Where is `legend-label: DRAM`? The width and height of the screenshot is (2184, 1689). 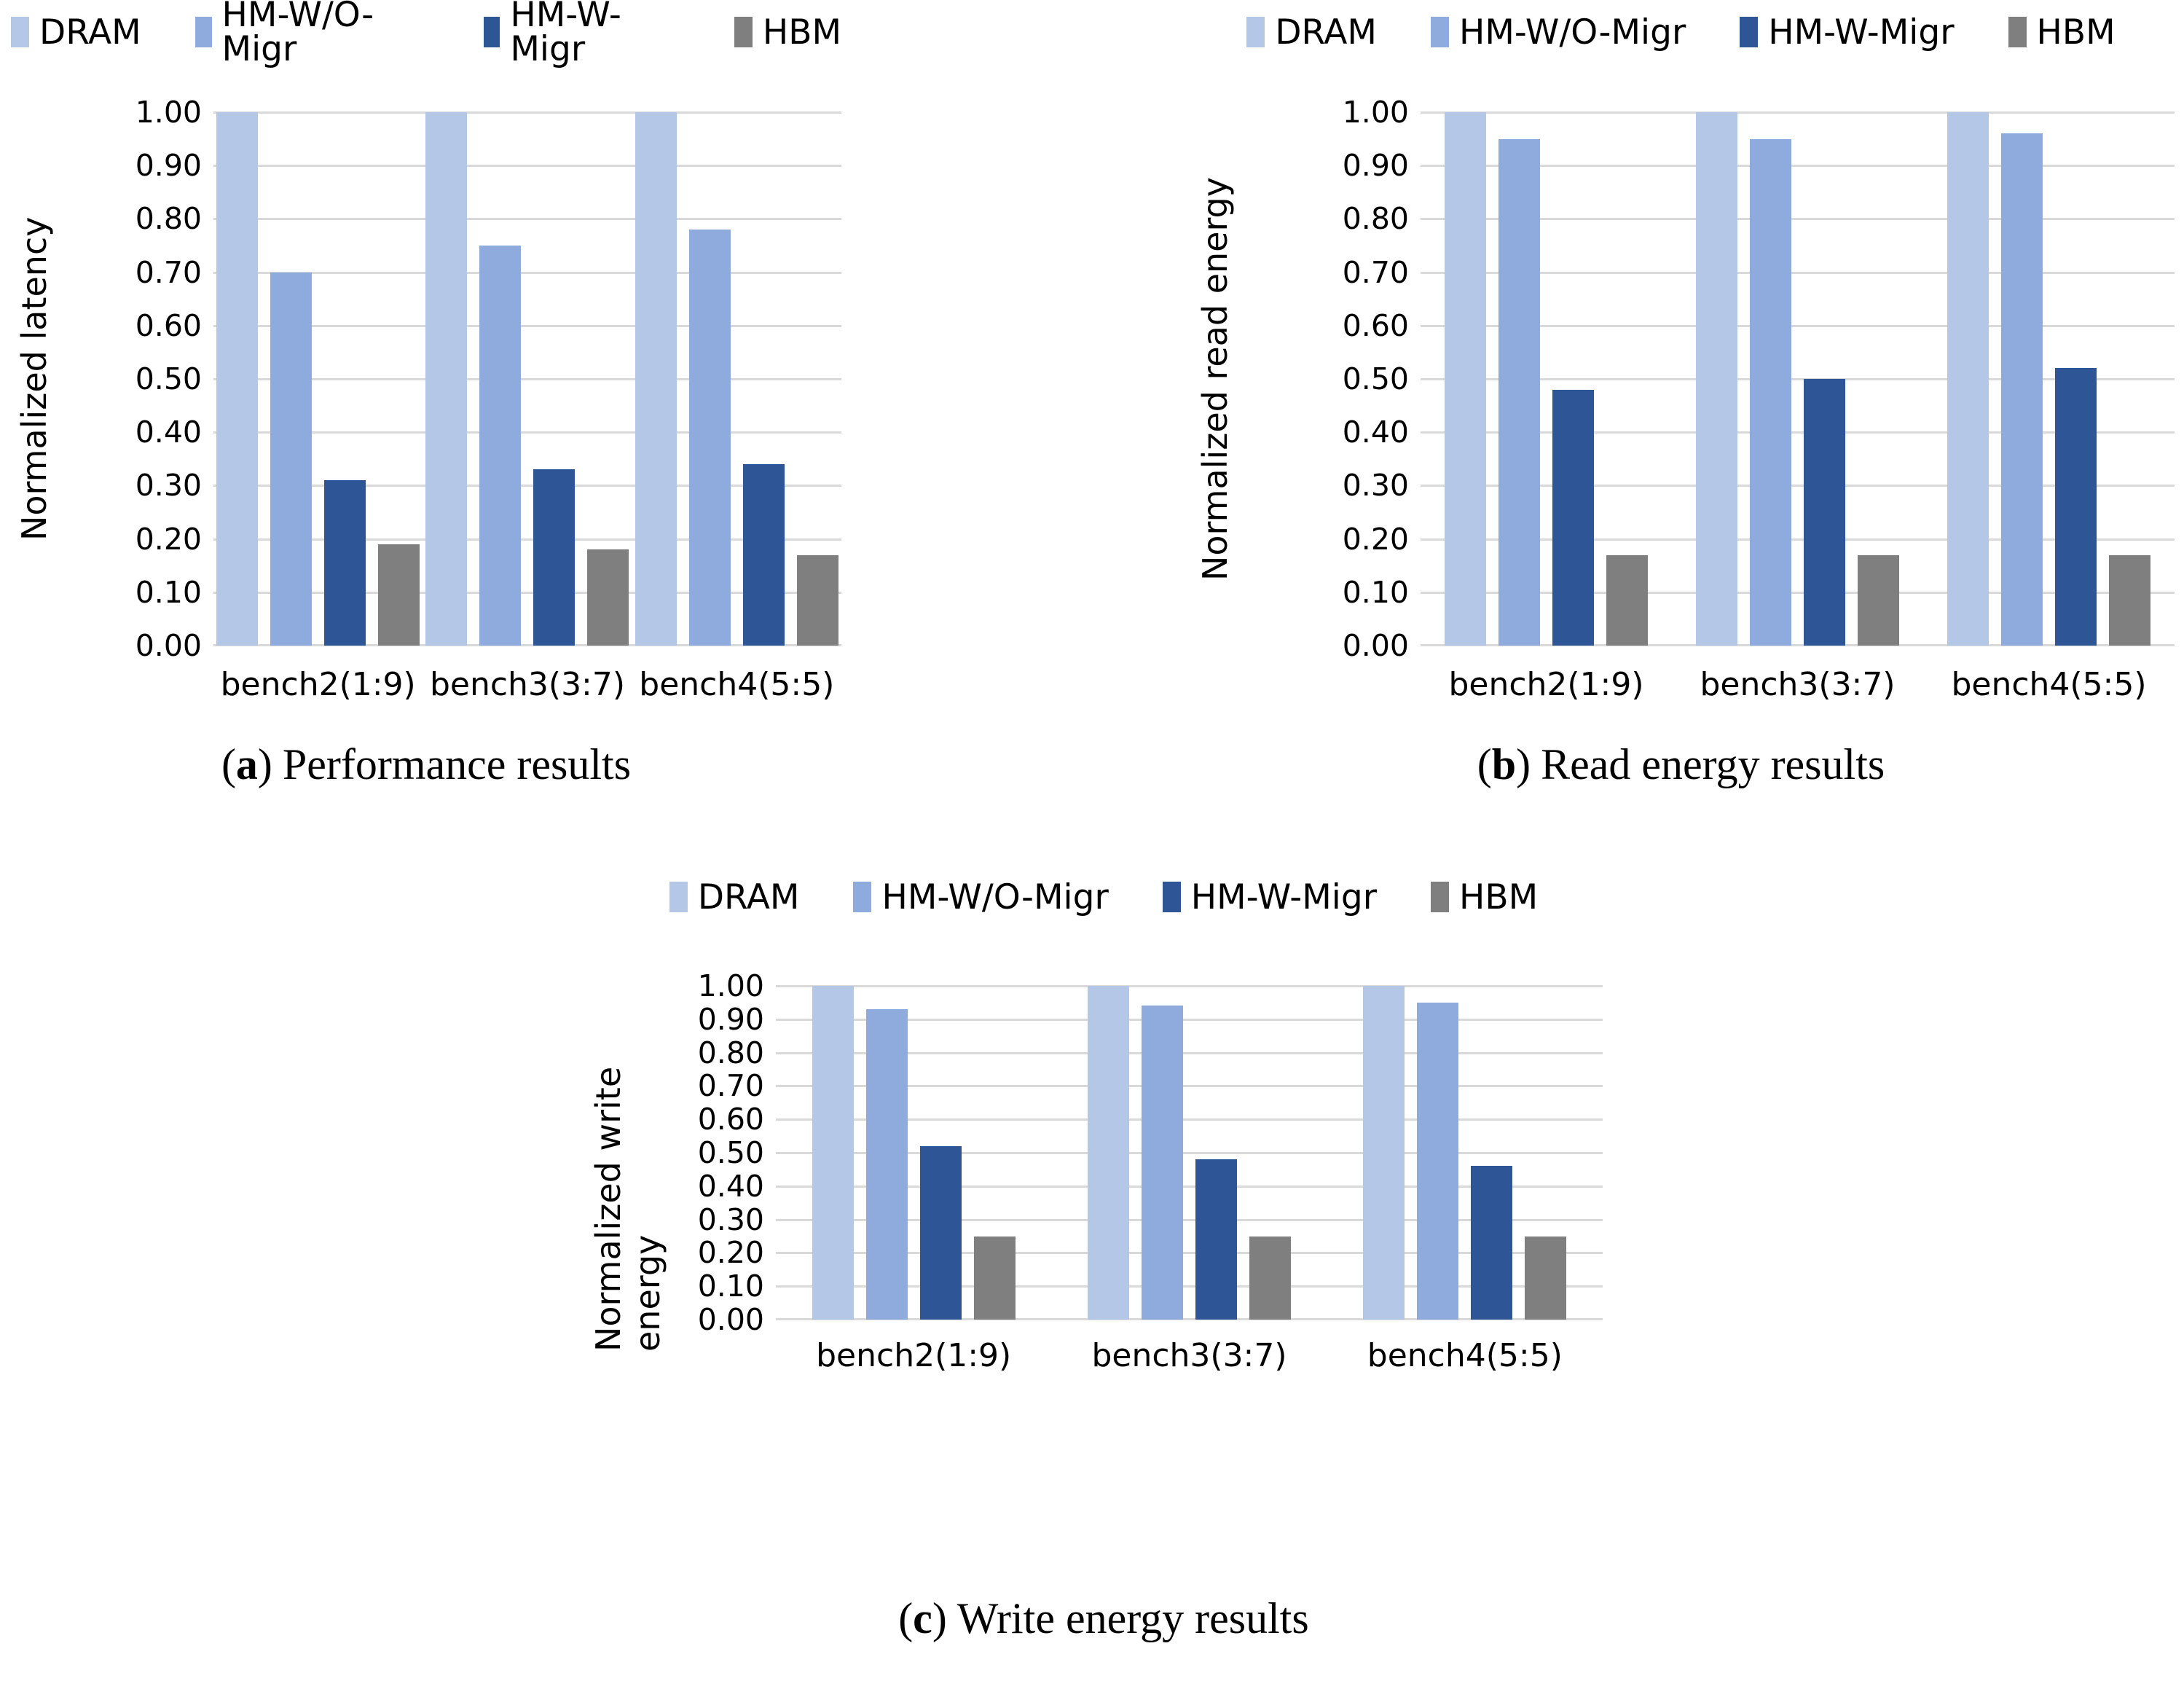
legend-label: DRAM is located at coordinates (90, 32).